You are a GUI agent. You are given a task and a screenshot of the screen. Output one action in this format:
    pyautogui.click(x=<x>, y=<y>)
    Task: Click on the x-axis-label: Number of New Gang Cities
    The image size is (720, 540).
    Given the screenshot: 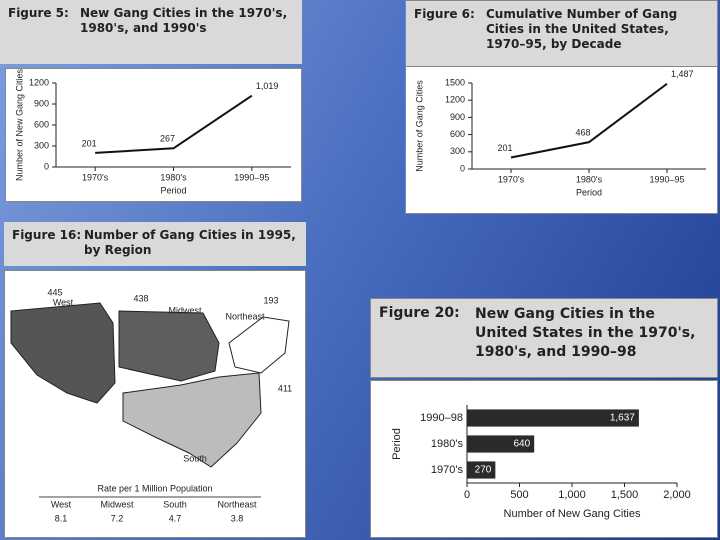 What is the action you would take?
    pyautogui.click(x=572, y=514)
    